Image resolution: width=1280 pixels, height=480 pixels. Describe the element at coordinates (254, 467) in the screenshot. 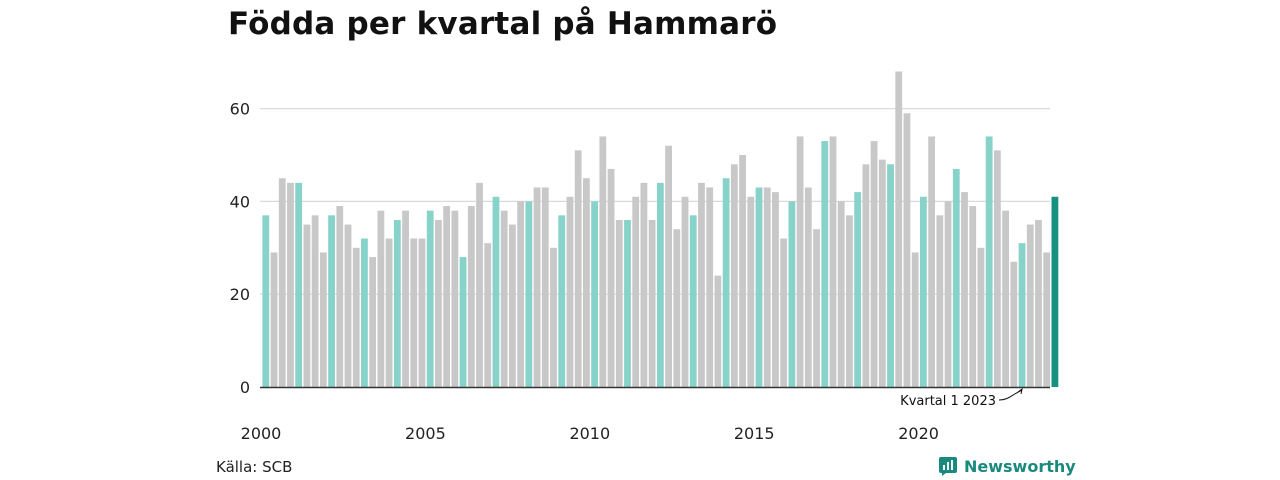

I see `source-label: Källa: SCB` at that location.